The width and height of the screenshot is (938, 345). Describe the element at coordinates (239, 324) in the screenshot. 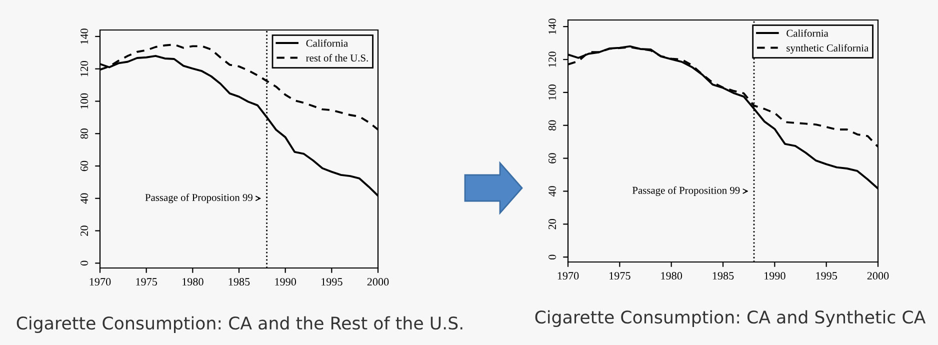

I see `text: Cigarette Consumption: CA and the Rest of the U.S.` at that location.